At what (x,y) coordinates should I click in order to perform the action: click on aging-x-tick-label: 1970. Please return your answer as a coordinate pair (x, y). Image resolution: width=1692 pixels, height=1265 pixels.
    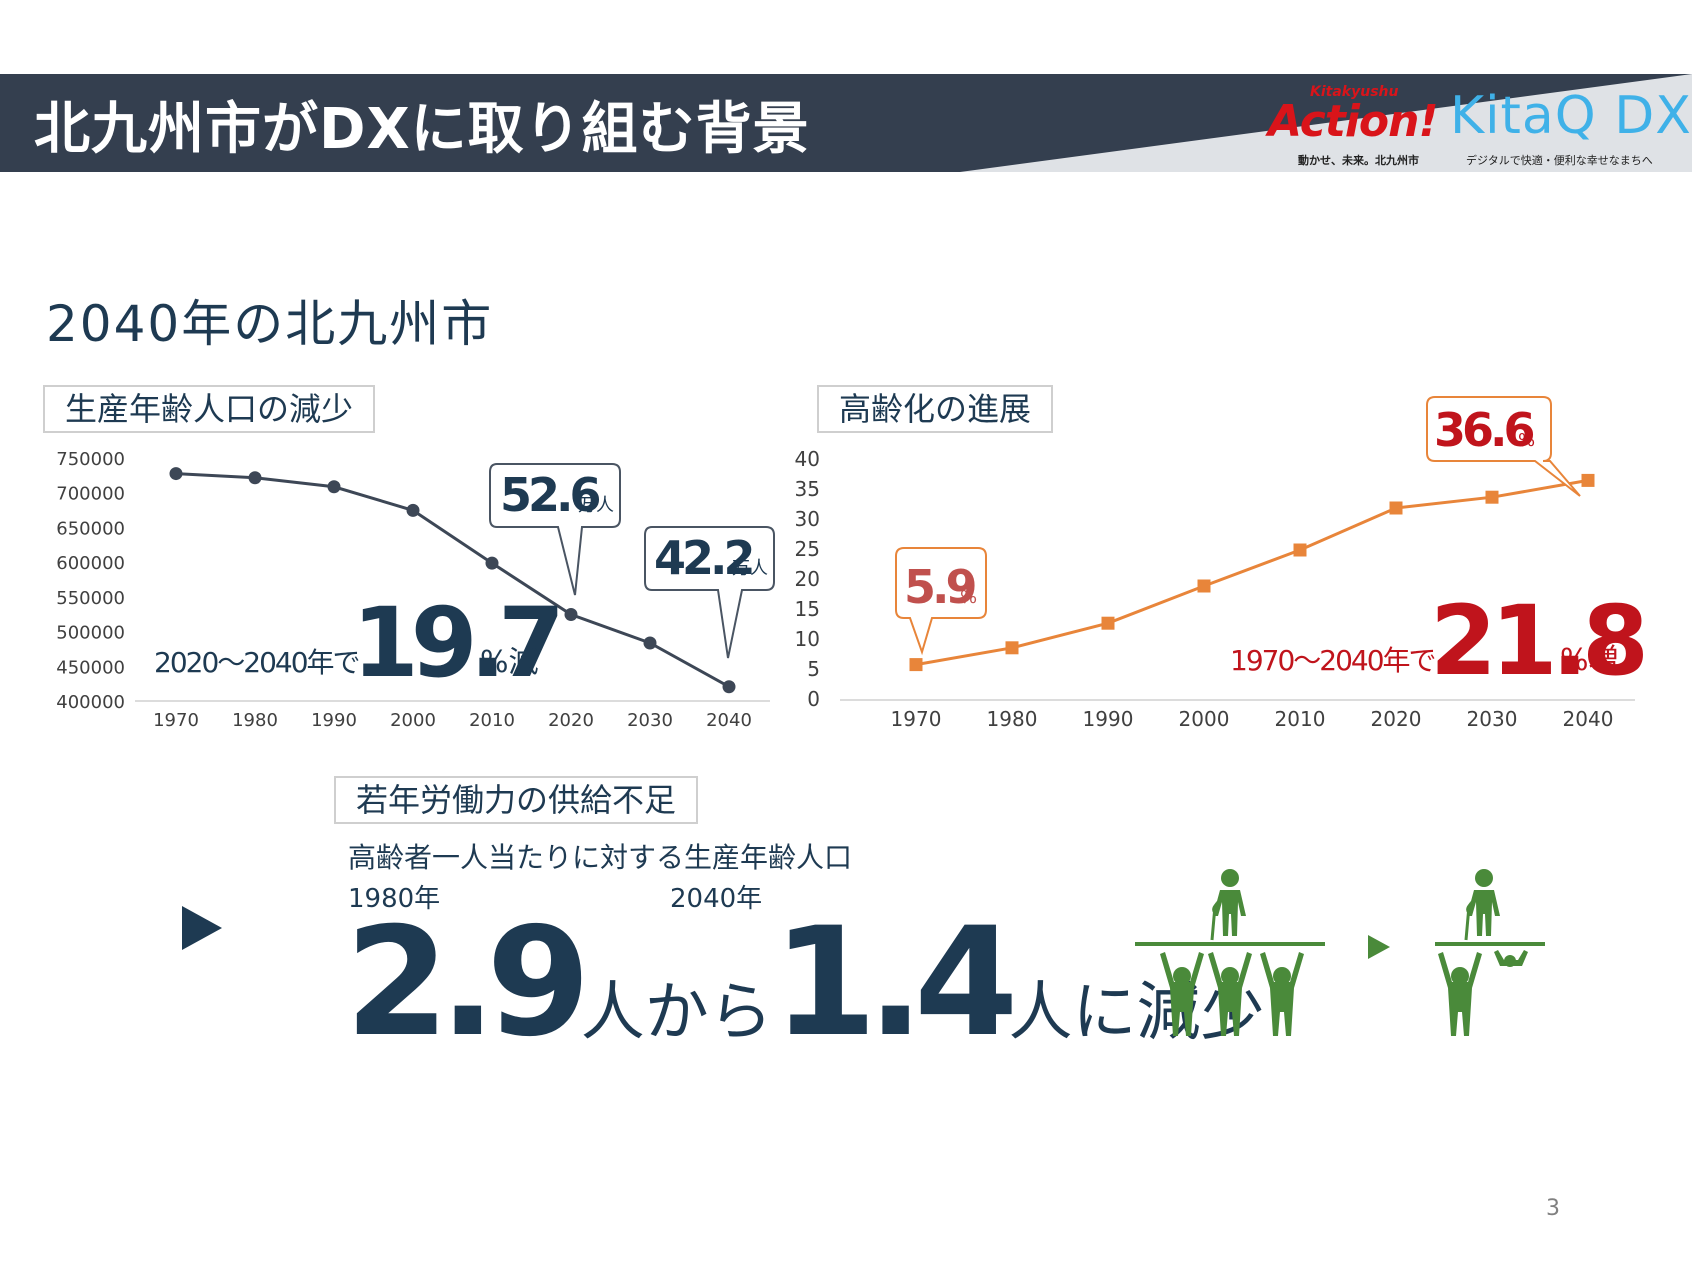
    Looking at the image, I should click on (916, 719).